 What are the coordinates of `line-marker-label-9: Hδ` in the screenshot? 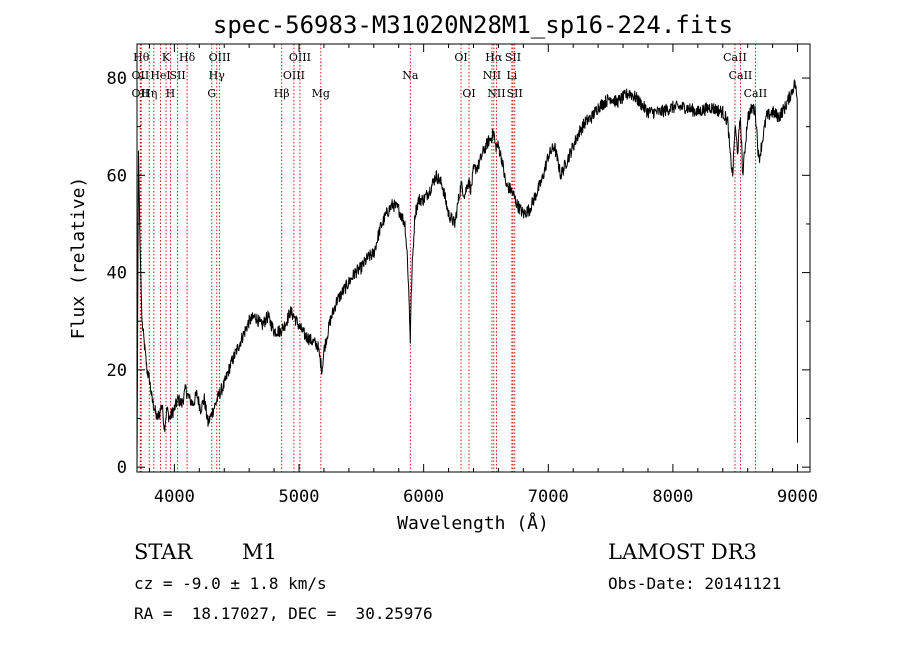 It's located at (187, 57).